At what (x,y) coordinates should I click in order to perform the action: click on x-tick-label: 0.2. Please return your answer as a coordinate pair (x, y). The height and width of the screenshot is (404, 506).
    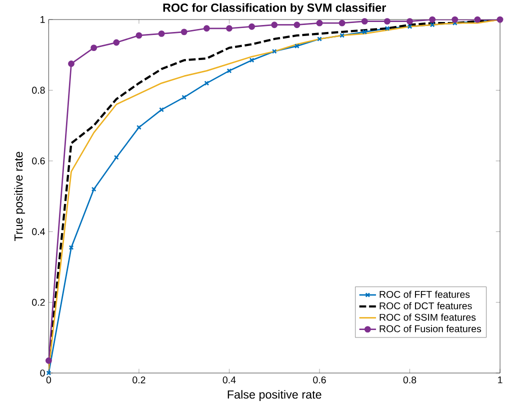
    Looking at the image, I should click on (139, 380).